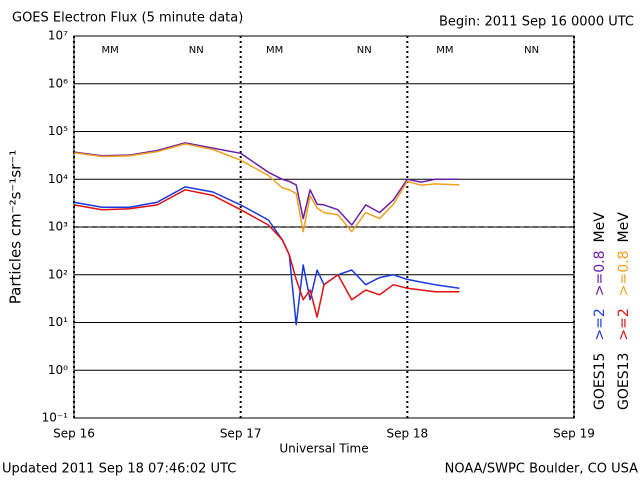 This screenshot has width=640, height=480. What do you see at coordinates (74, 434) in the screenshot?
I see `x-tick-label: Sep 16` at bounding box center [74, 434].